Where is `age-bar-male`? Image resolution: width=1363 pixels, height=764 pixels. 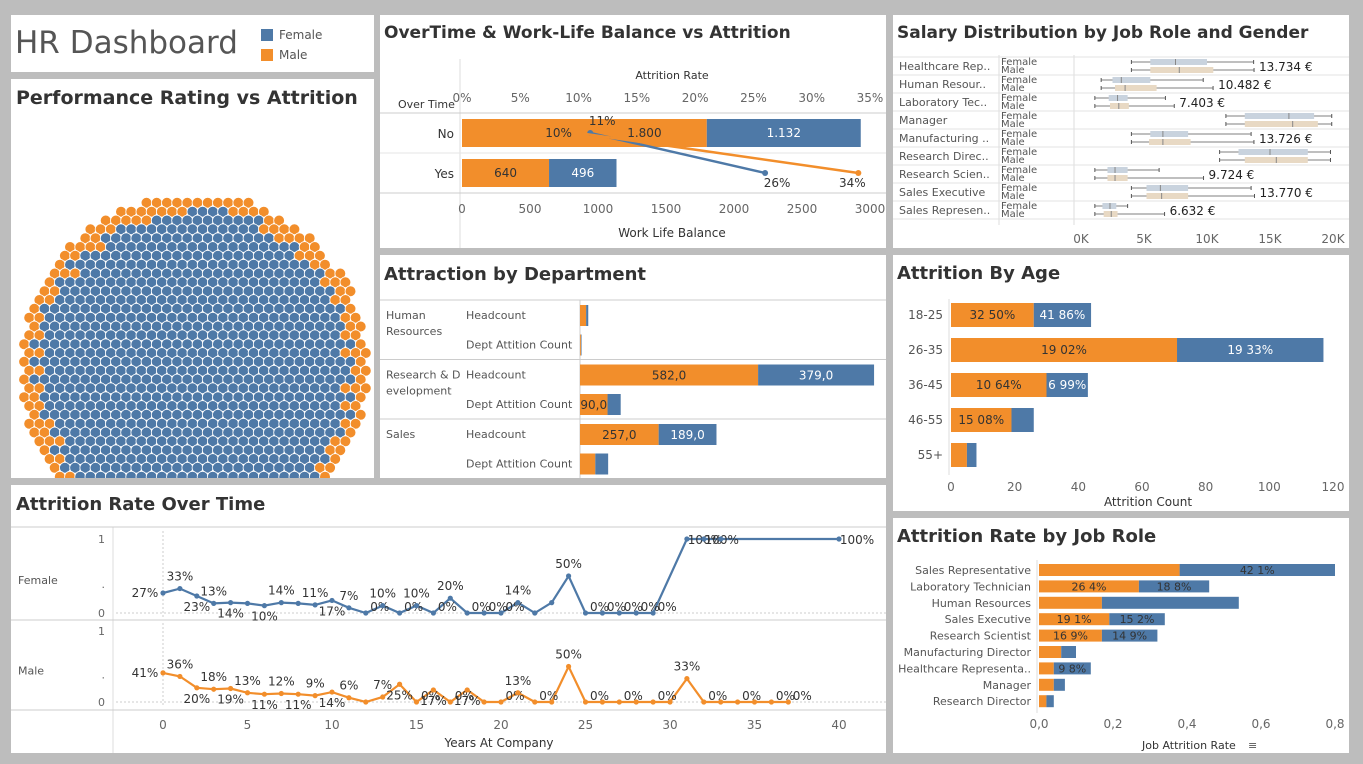
age-bar-male is located at coordinates (1064, 350).